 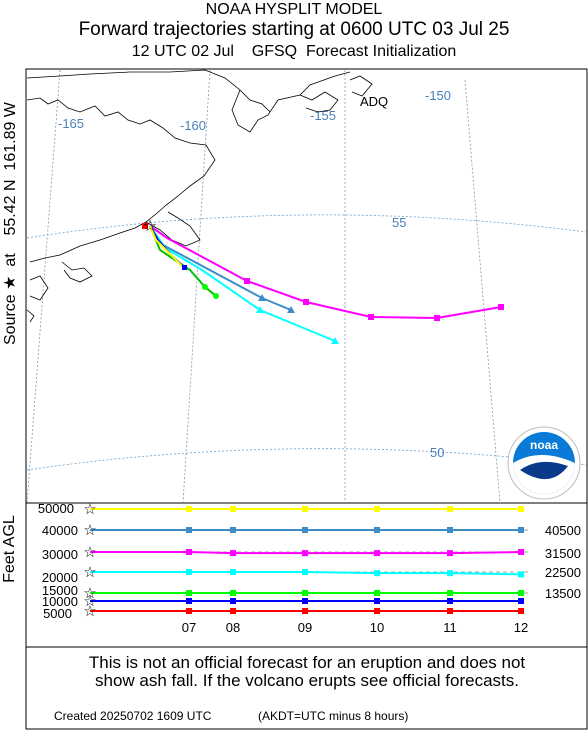 I want to click on red-trajectory-marker, so click(x=145, y=226).